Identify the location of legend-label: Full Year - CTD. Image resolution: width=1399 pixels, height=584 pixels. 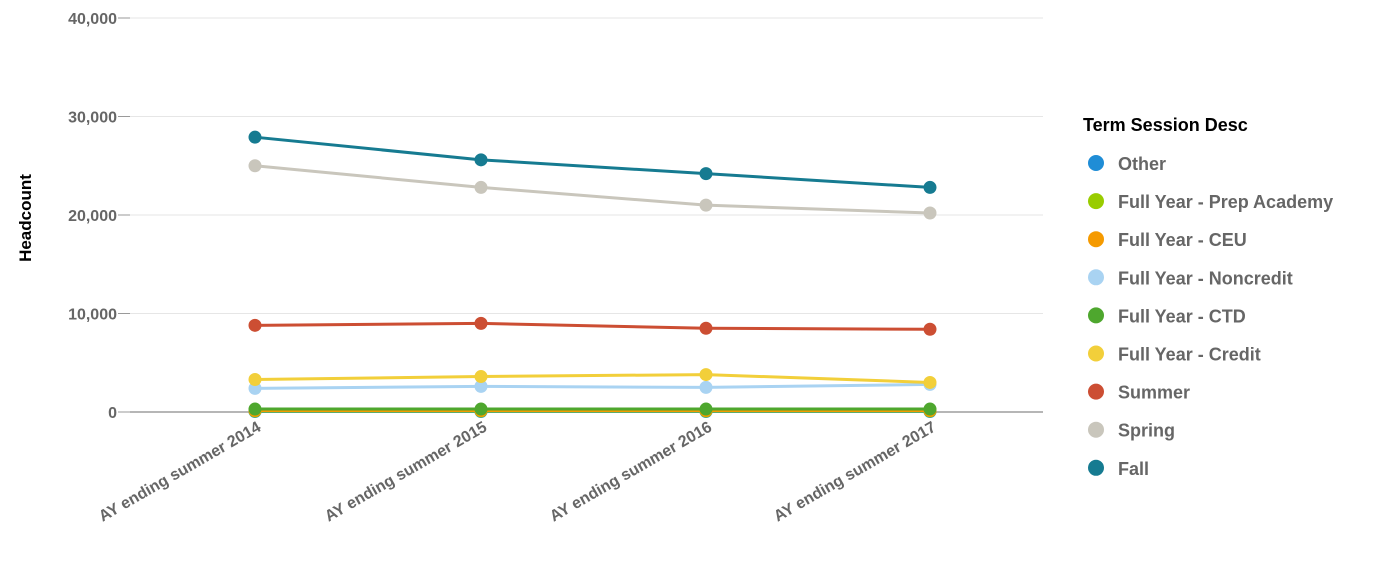
(1182, 316).